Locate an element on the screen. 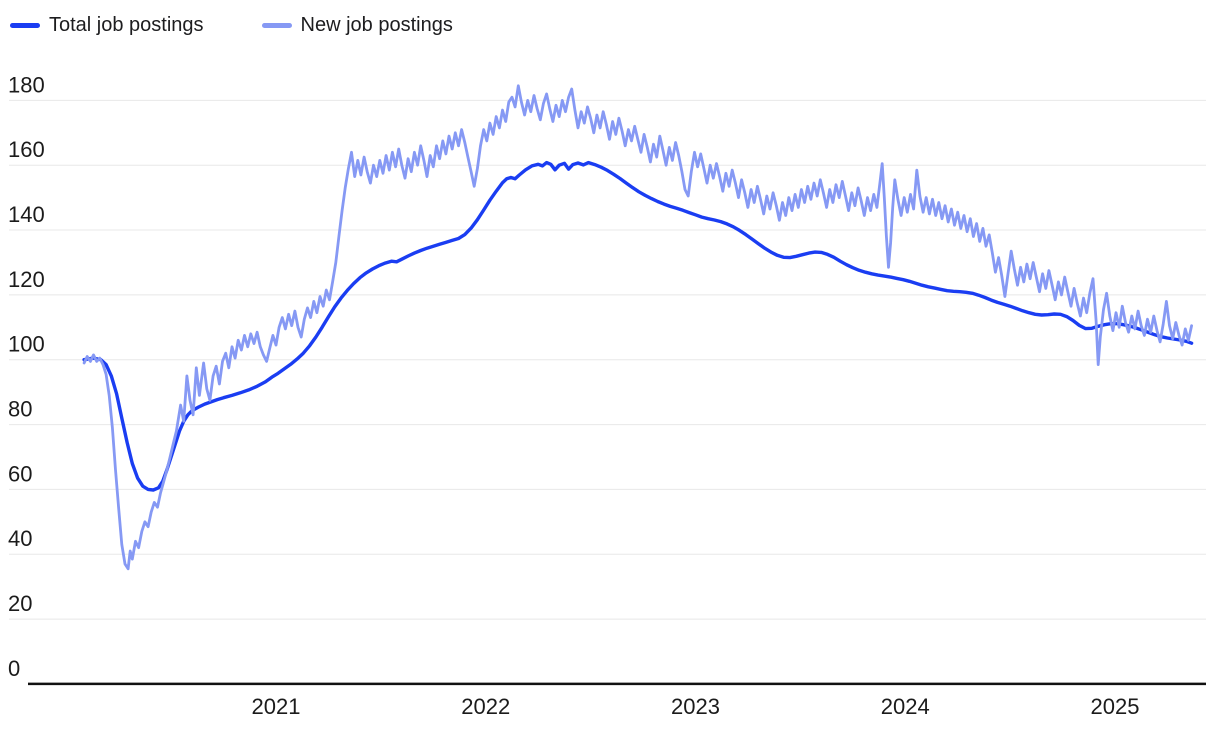  y-tick-label-180: 180 is located at coordinates (26, 84).